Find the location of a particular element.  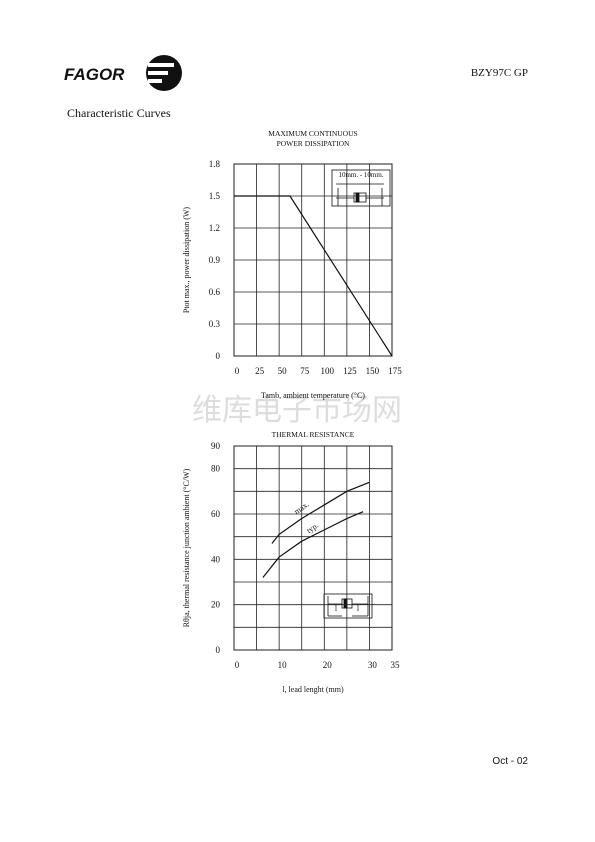

x-tick-label: 30 is located at coordinates (373, 665).